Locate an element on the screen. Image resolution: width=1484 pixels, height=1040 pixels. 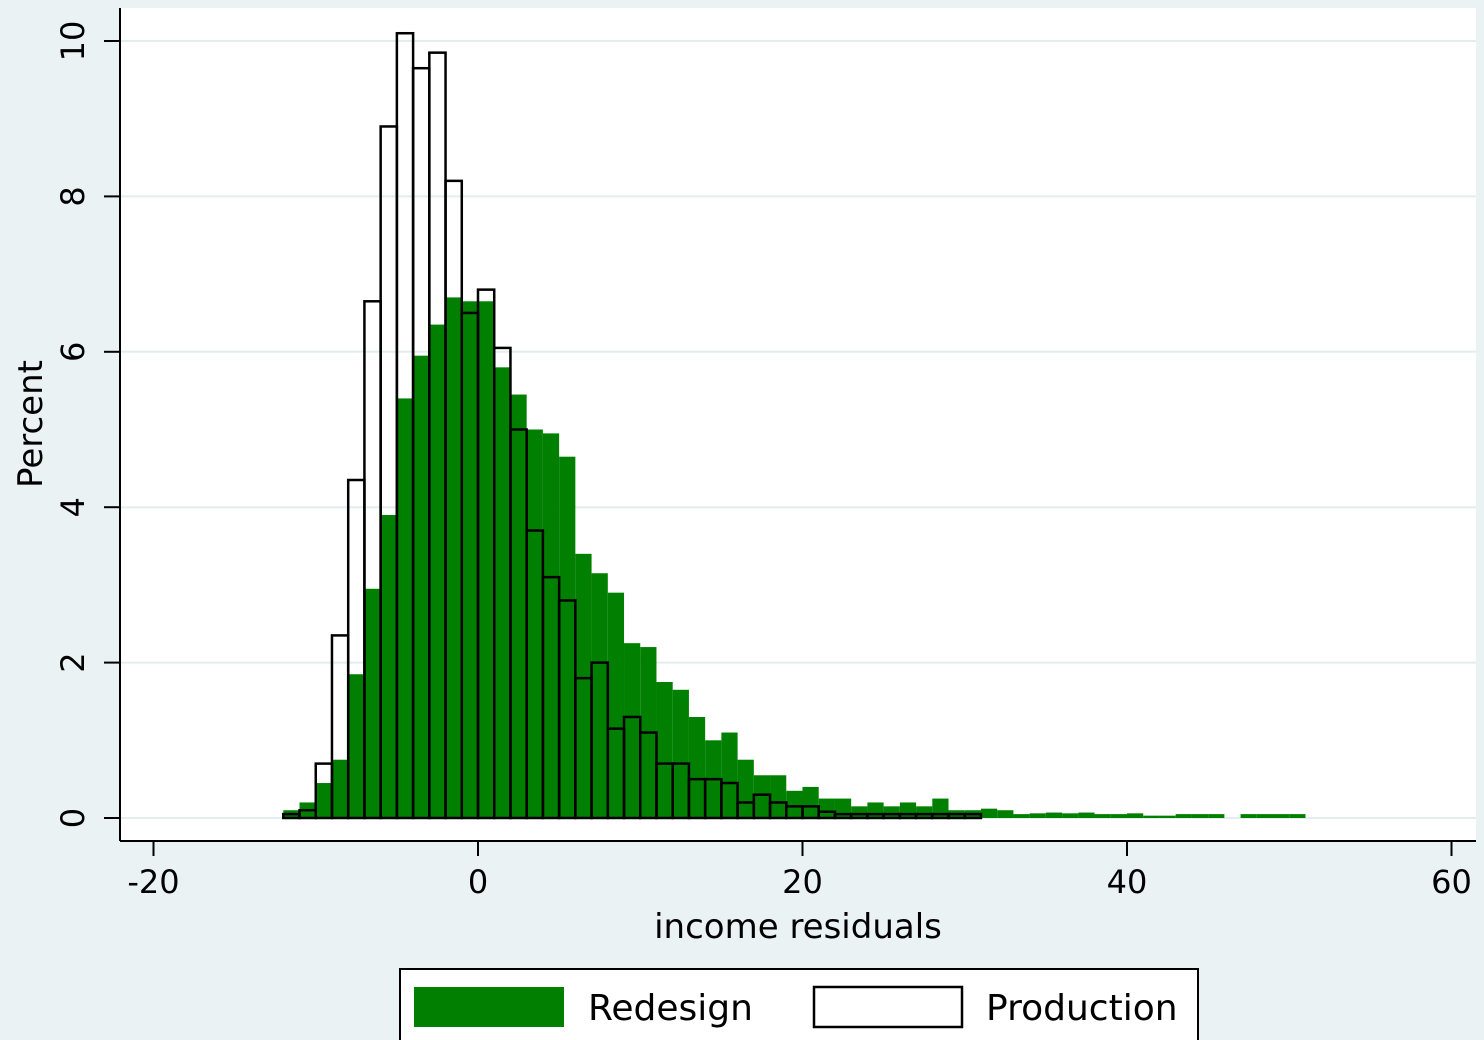
x-tick-label: 60 is located at coordinates (1451, 882).